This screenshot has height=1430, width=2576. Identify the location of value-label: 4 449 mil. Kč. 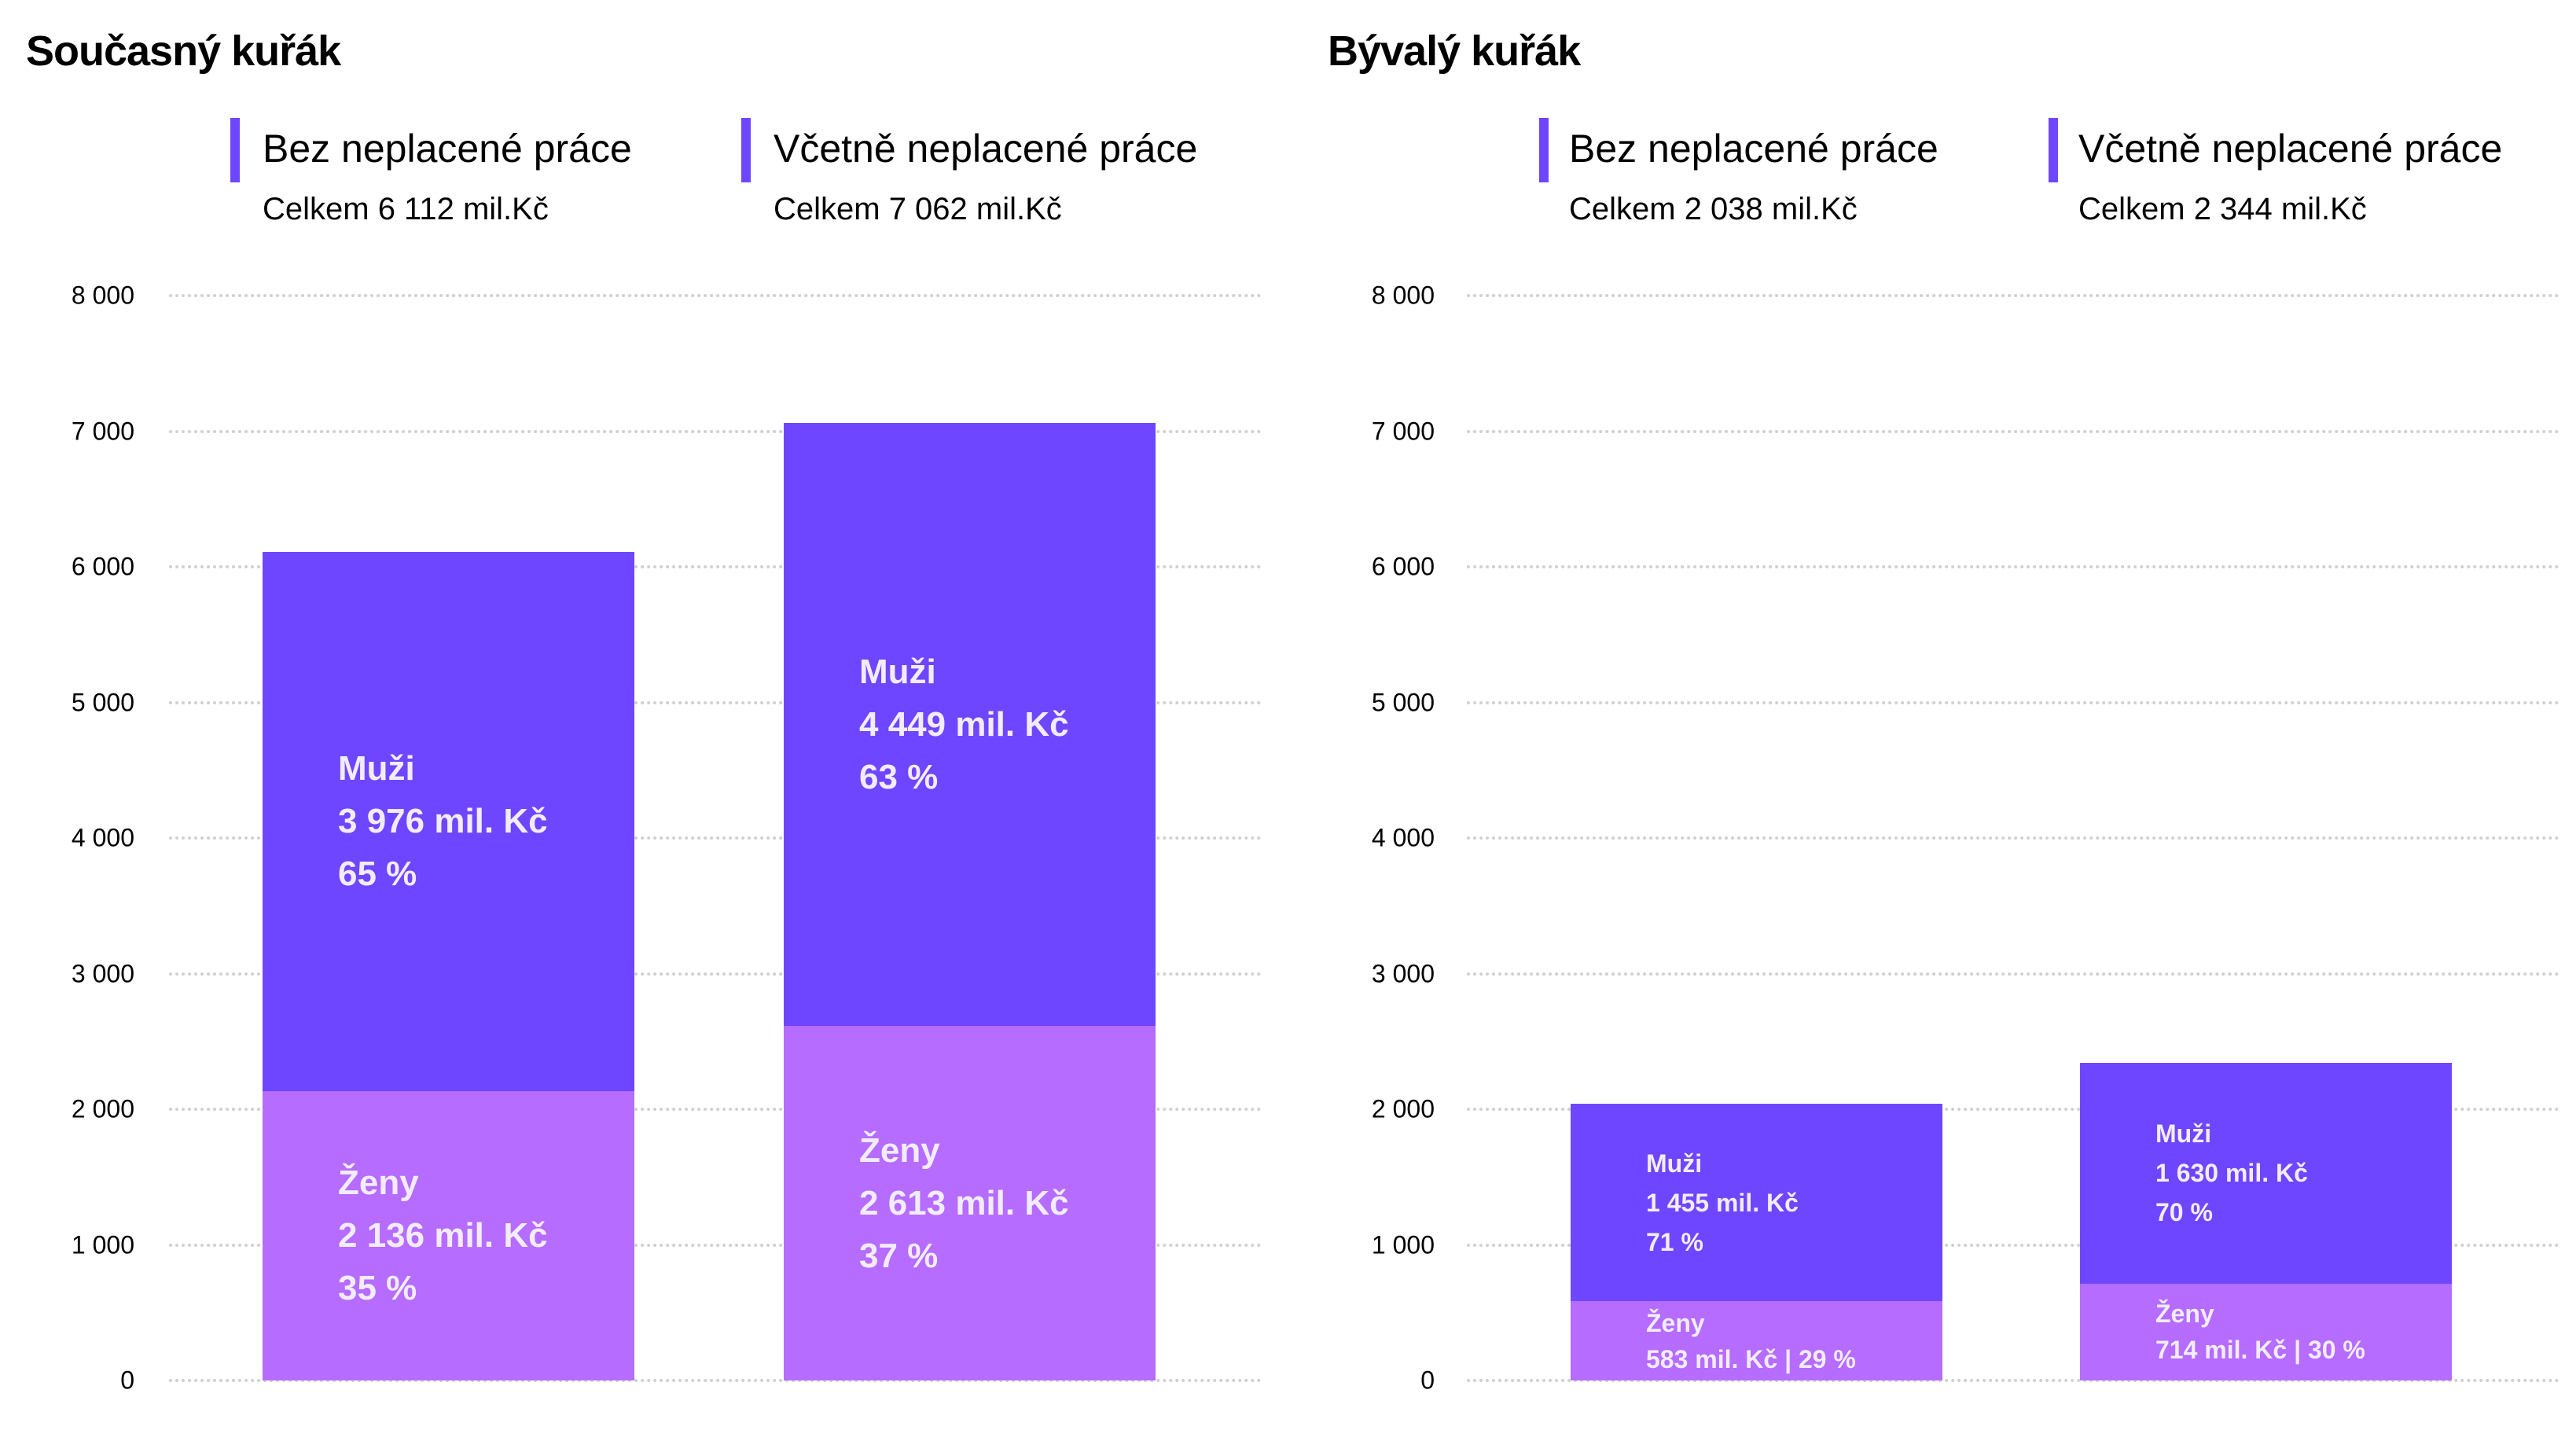
(964, 724).